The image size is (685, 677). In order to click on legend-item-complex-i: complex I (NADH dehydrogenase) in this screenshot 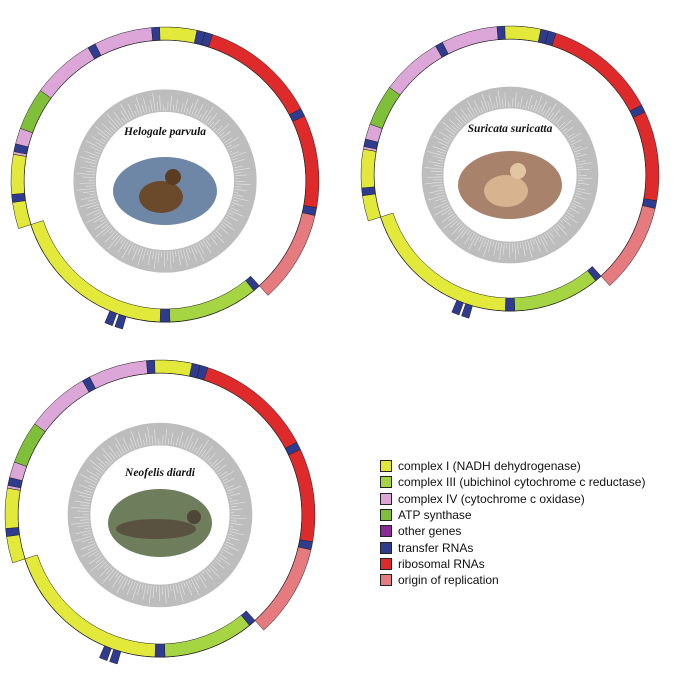, I will do `click(530, 466)`.